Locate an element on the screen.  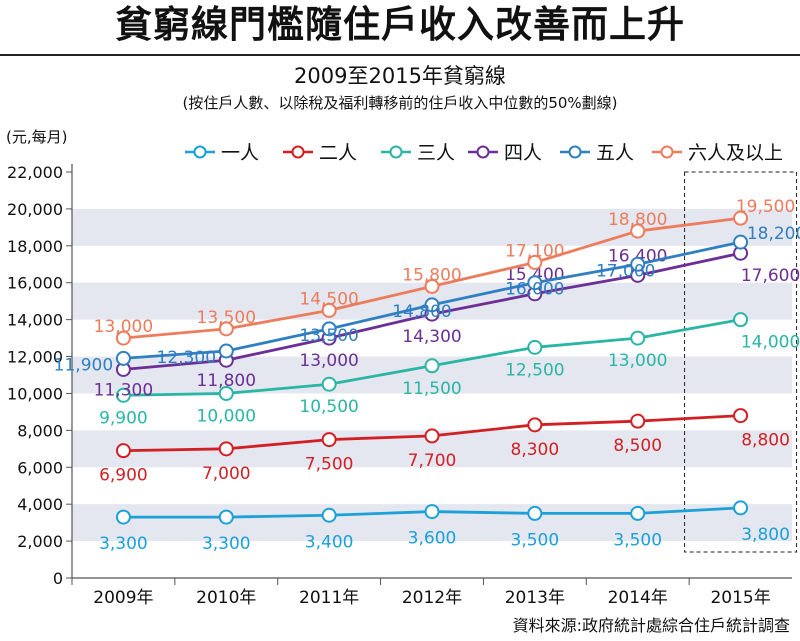
y-tick-label: 10,000 is located at coordinates (35, 393).